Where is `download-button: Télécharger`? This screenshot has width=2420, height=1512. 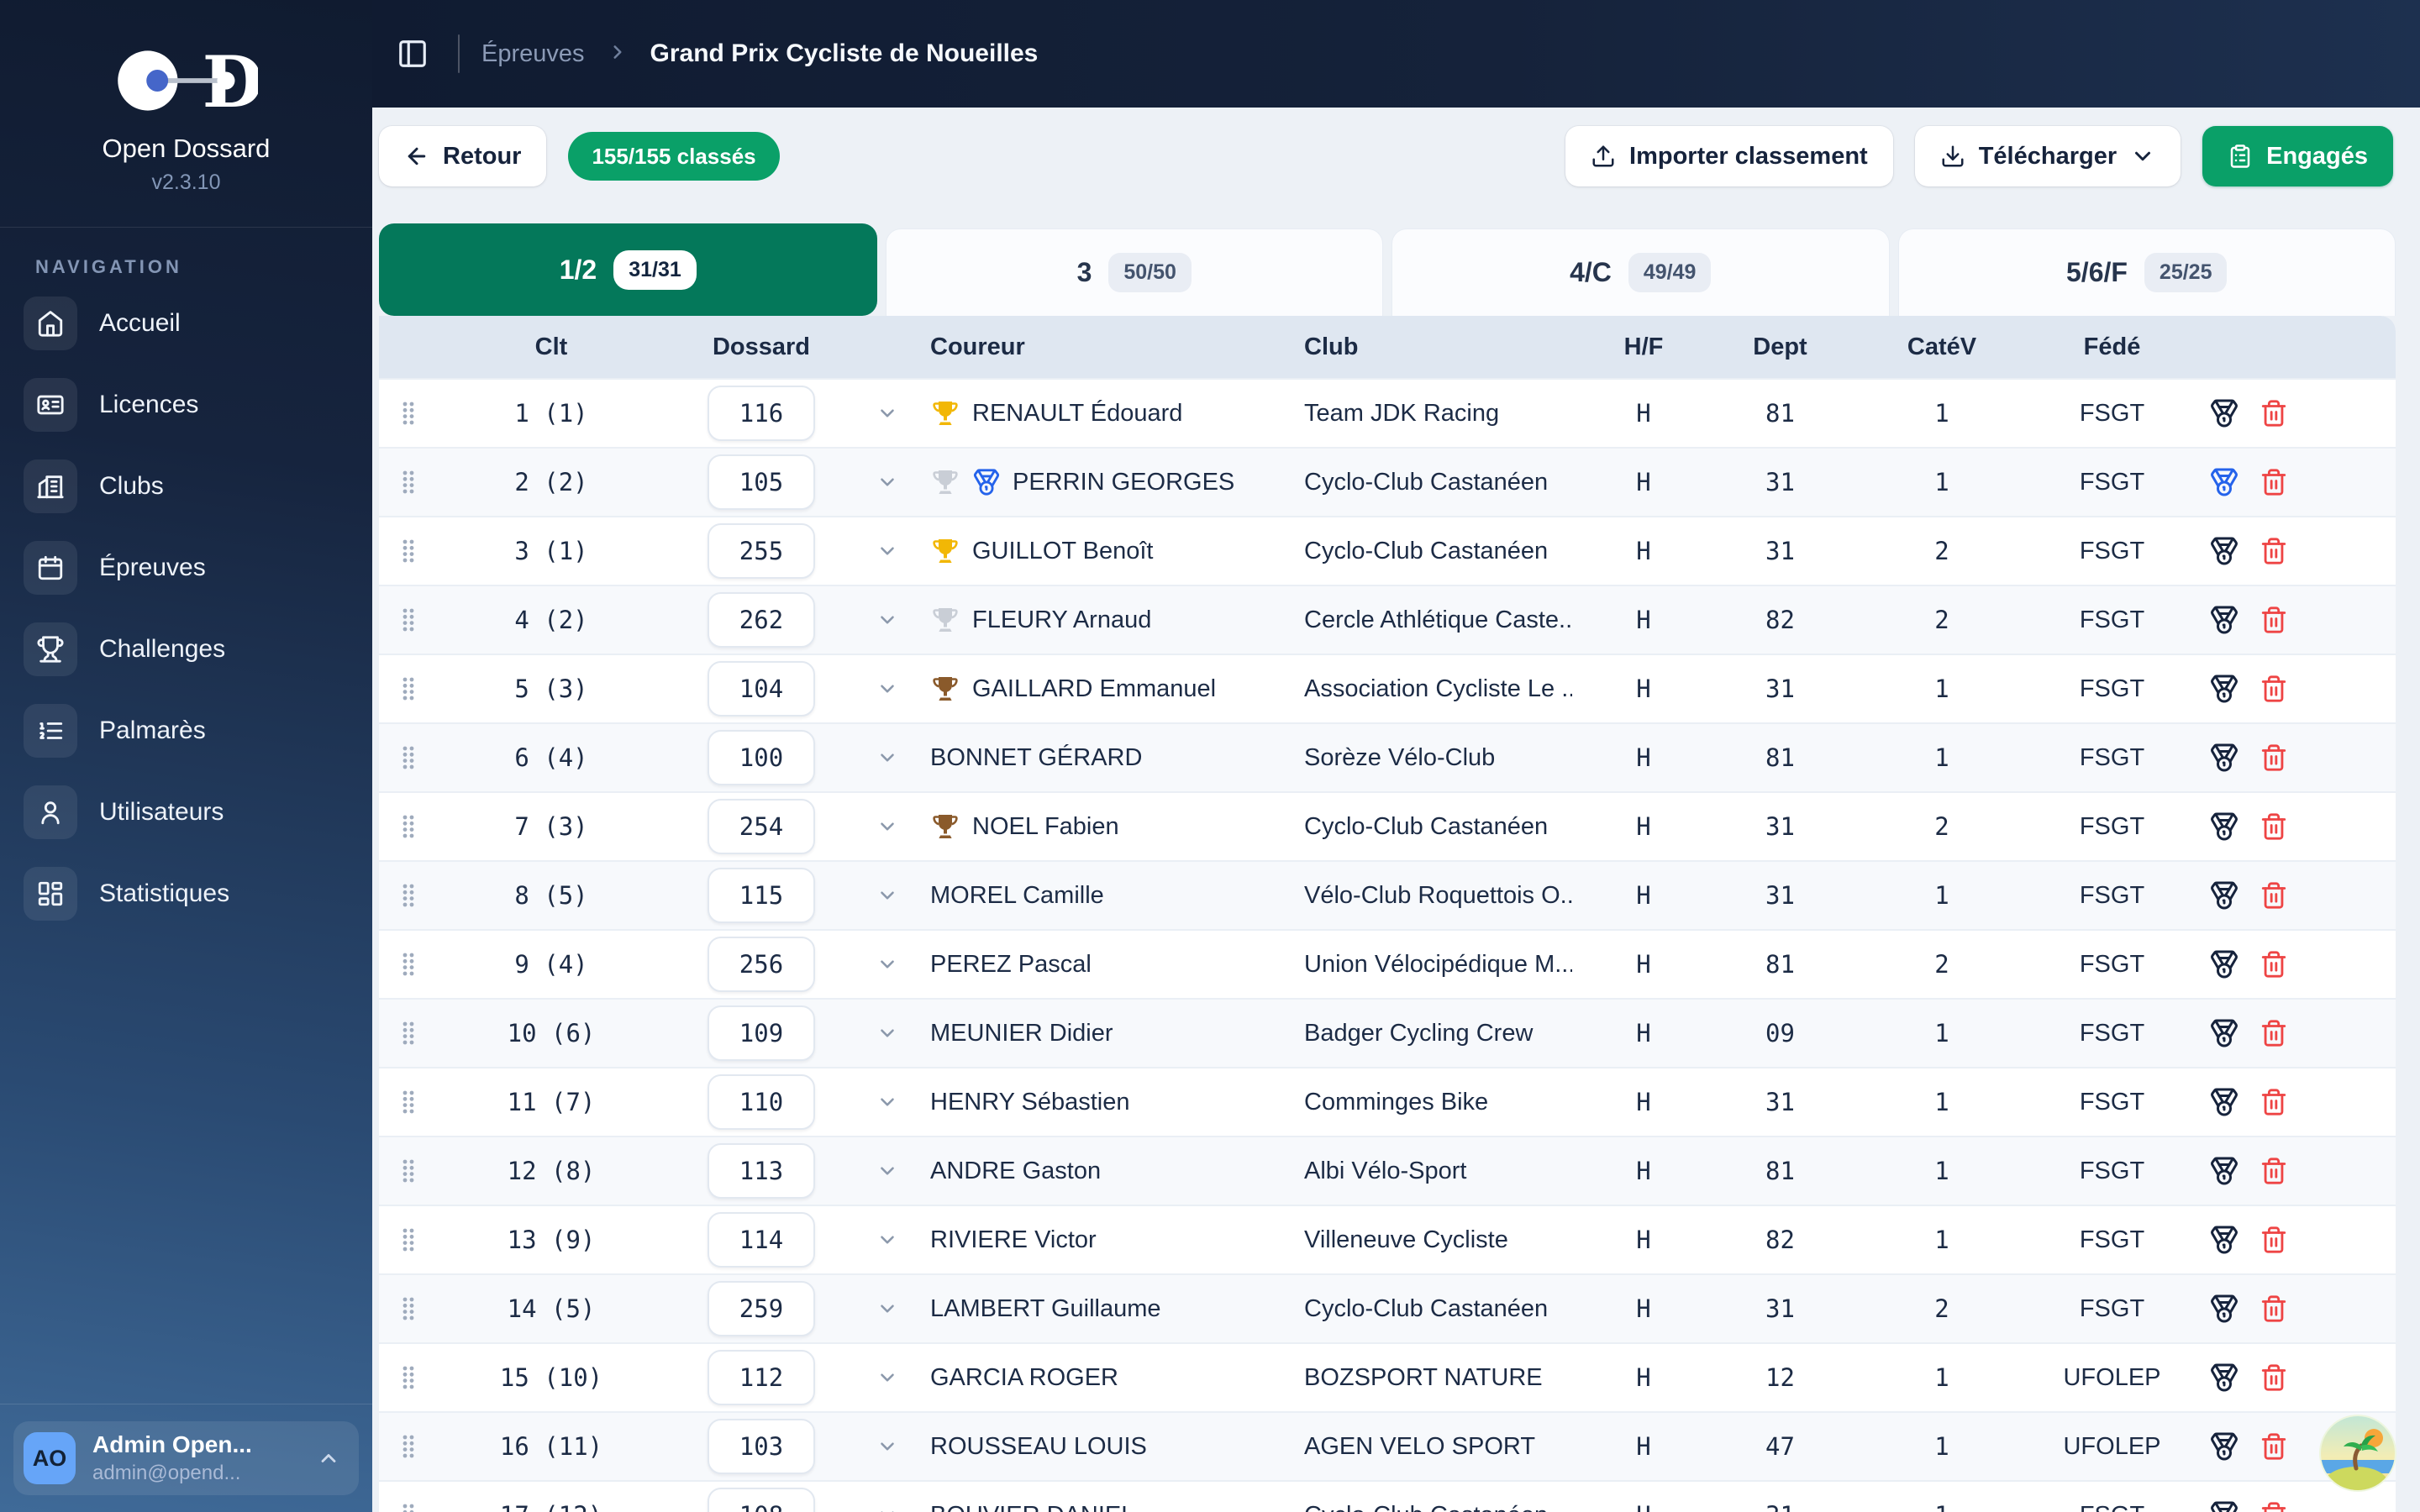
download-button: Télécharger is located at coordinates (2047, 156).